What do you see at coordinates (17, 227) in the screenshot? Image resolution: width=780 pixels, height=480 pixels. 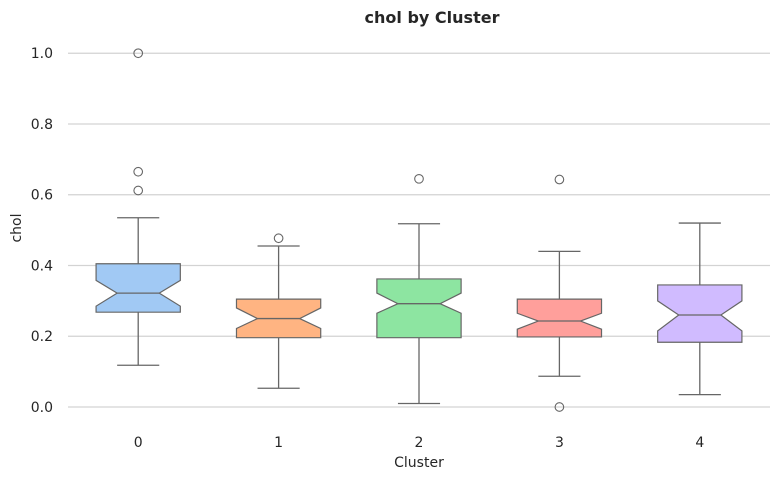 I see `y-axis-label: chol` at bounding box center [17, 227].